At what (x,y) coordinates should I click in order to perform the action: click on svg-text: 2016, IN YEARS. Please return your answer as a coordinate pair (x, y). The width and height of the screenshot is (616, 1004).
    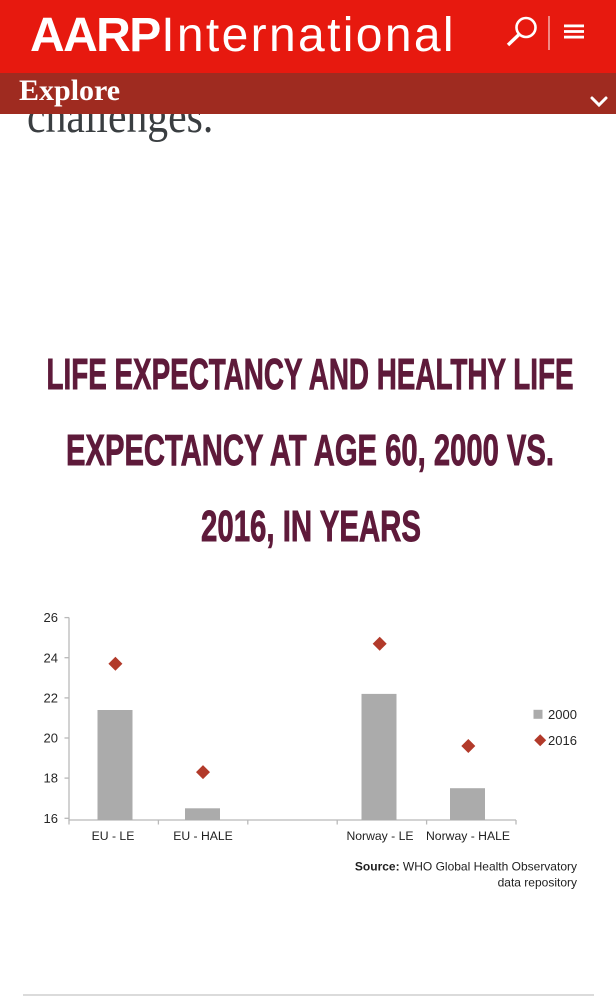
    Looking at the image, I should click on (311, 526).